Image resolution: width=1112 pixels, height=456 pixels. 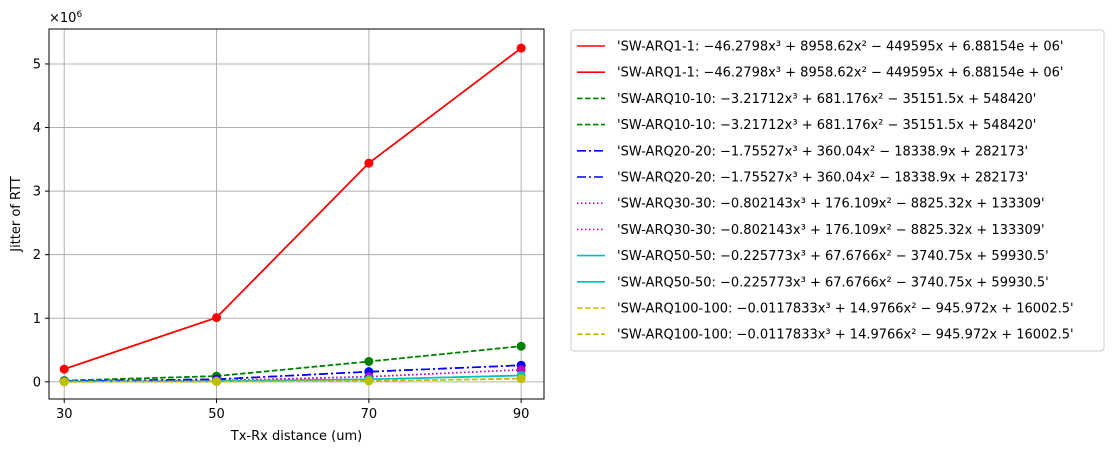 What do you see at coordinates (369, 414) in the screenshot?
I see `x-tick-label: 70` at bounding box center [369, 414].